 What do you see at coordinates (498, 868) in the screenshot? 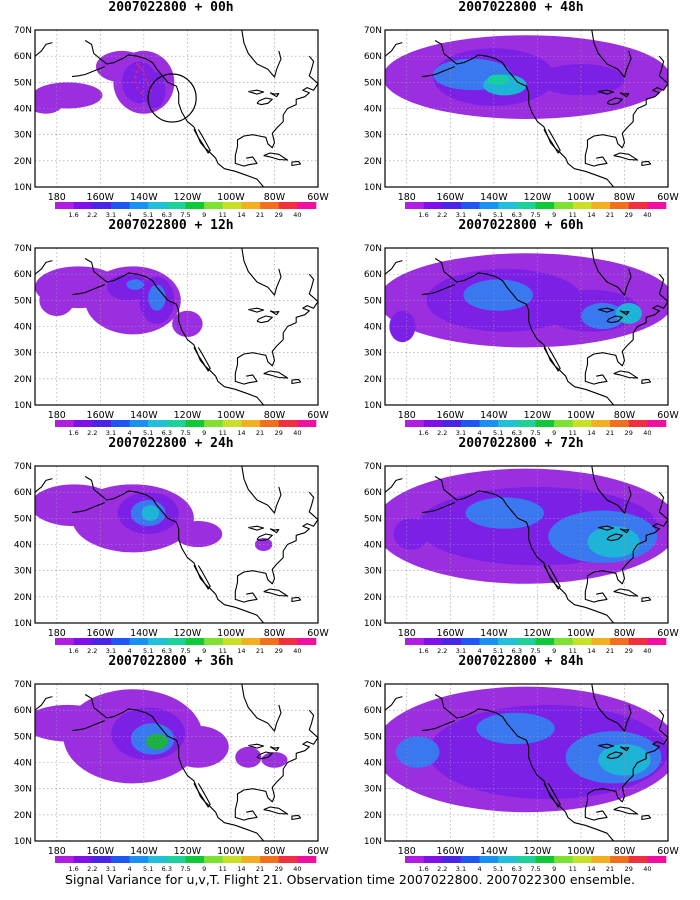
I see `colorbar-label: 5.1` at bounding box center [498, 868].